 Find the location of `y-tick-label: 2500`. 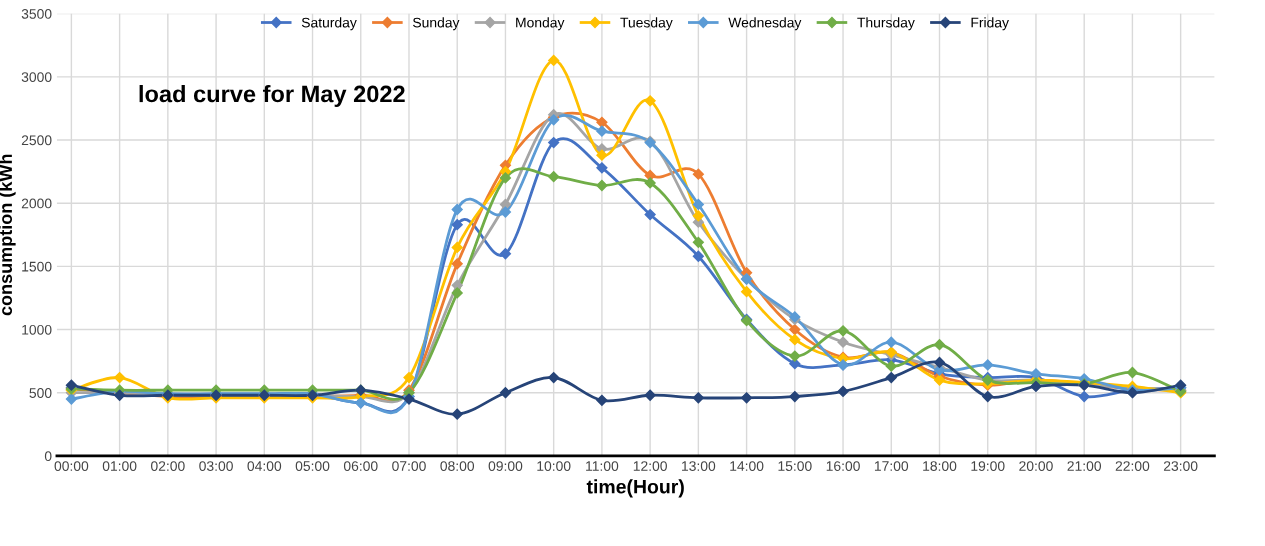

y-tick-label: 2500 is located at coordinates (36, 140).